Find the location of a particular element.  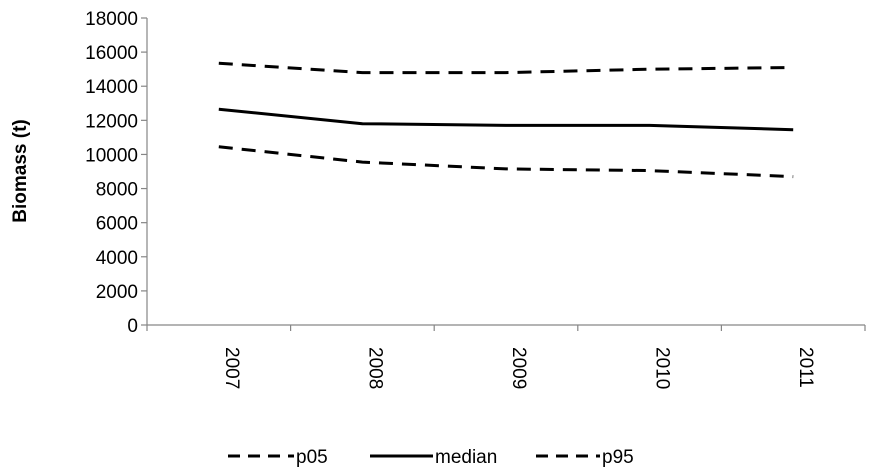

y-tick-label: 4000 is located at coordinates (117, 258).